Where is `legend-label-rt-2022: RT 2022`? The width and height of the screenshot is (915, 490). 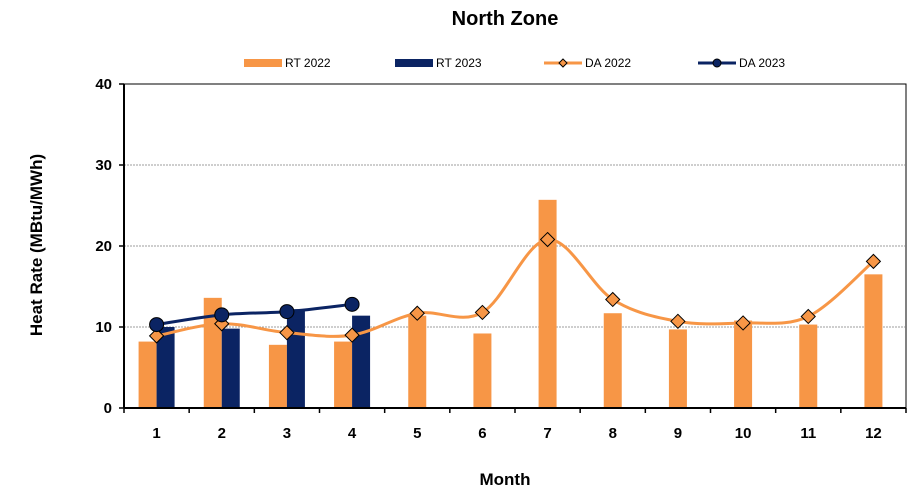
legend-label-rt-2022: RT 2022 is located at coordinates (308, 63).